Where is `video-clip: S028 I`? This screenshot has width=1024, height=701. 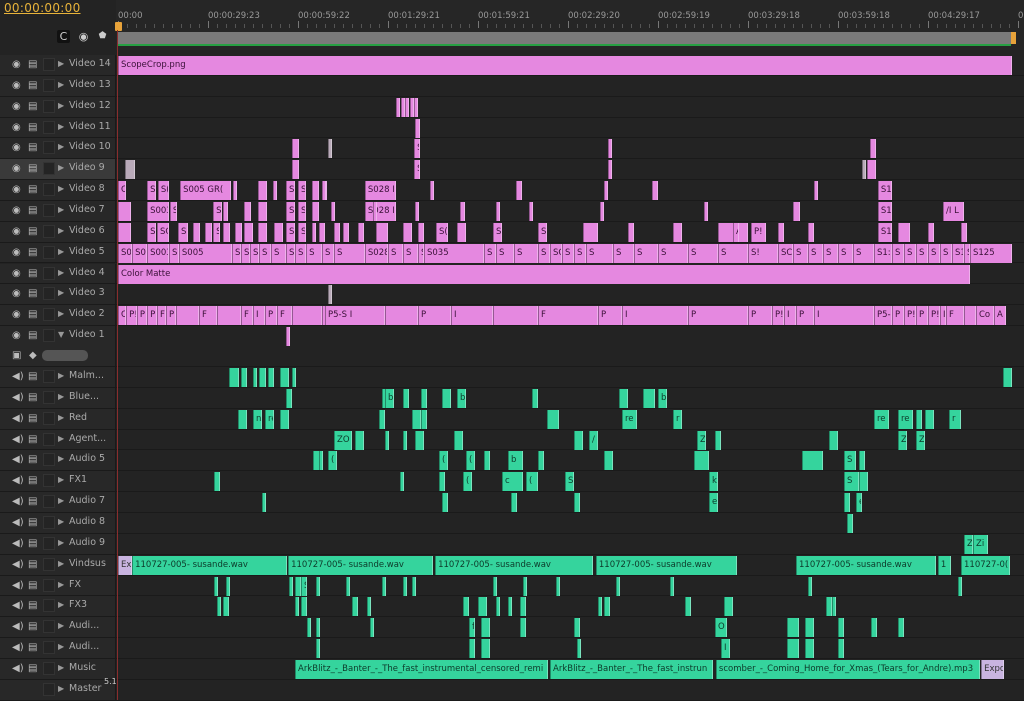 video-clip: S028 I is located at coordinates (380, 211).